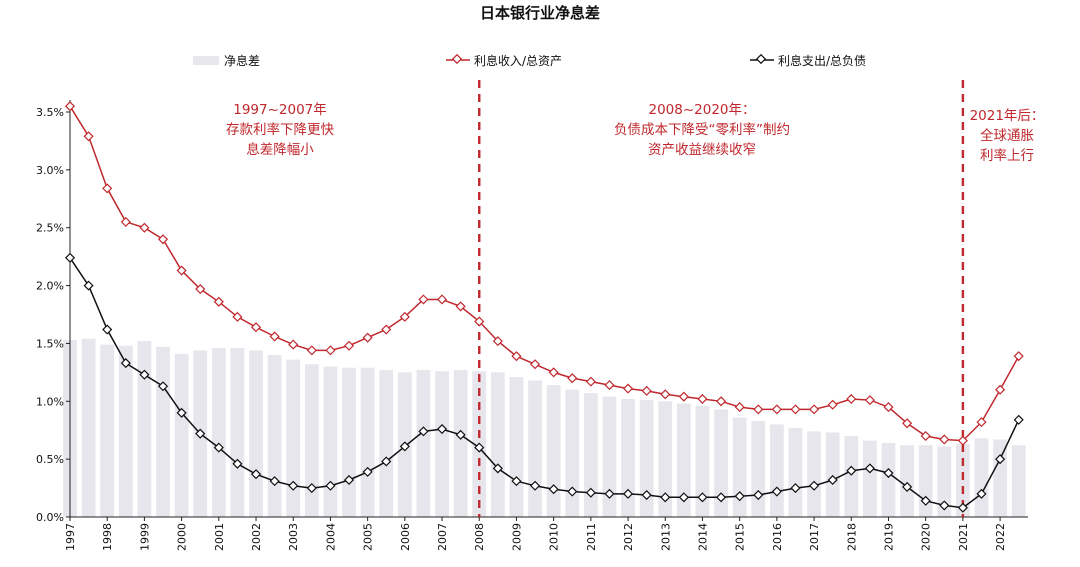  I want to click on legend-expense-label: 利息支出/总负债, so click(822, 60).